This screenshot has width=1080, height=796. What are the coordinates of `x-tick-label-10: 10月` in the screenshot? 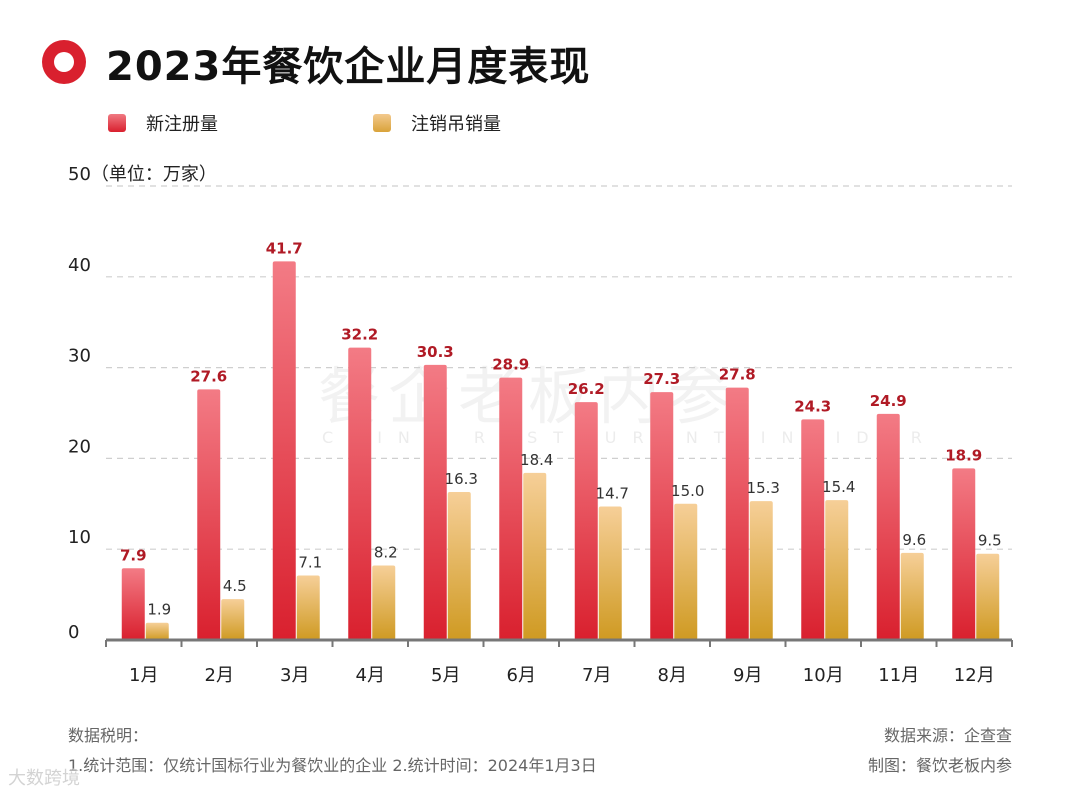 It's located at (823, 675).